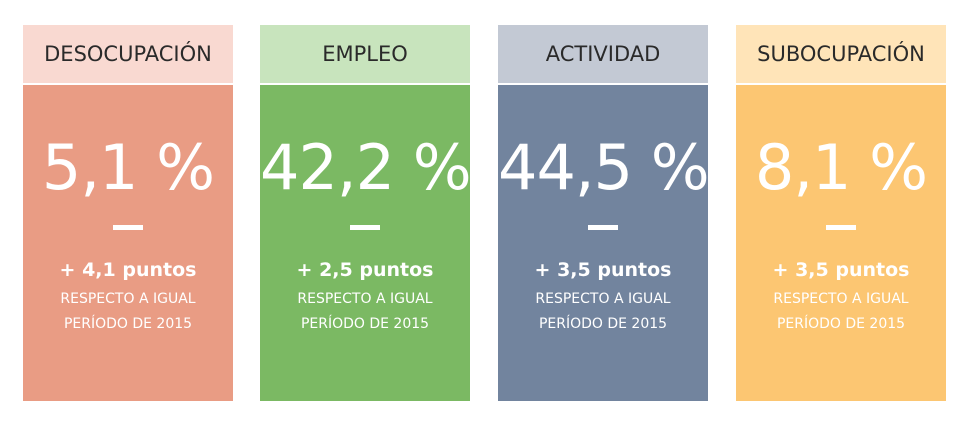  What do you see at coordinates (365, 270) in the screenshot?
I see `card-delta: + 2,5 puntos` at bounding box center [365, 270].